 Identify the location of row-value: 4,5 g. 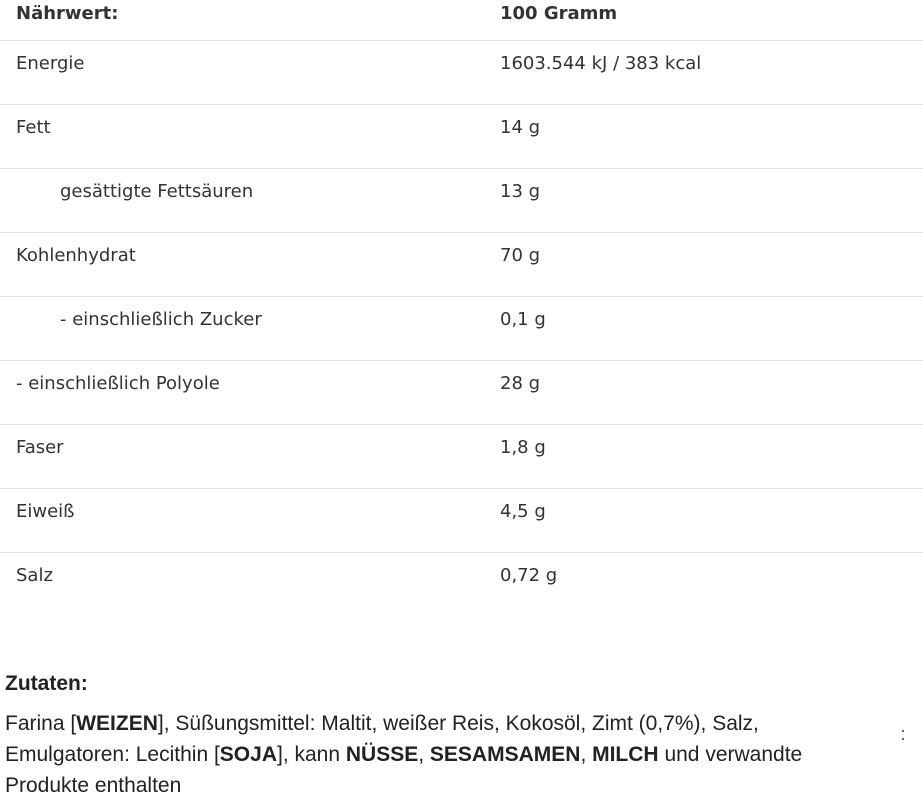
(523, 511).